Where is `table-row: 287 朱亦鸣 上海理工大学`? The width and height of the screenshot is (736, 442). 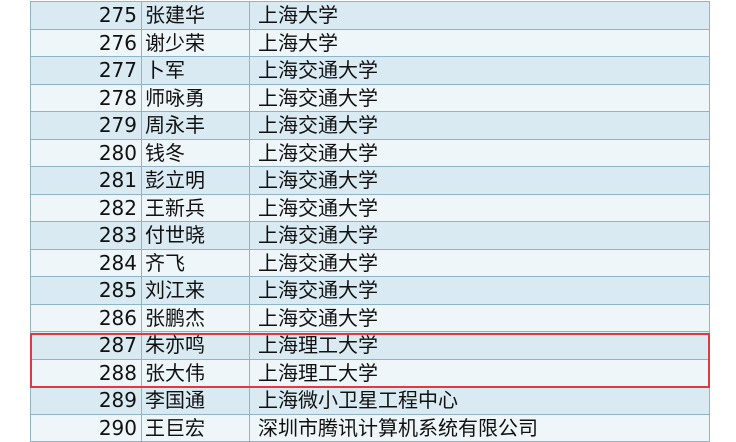 table-row: 287 朱亦鸣 上海理工大学 is located at coordinates (370, 346).